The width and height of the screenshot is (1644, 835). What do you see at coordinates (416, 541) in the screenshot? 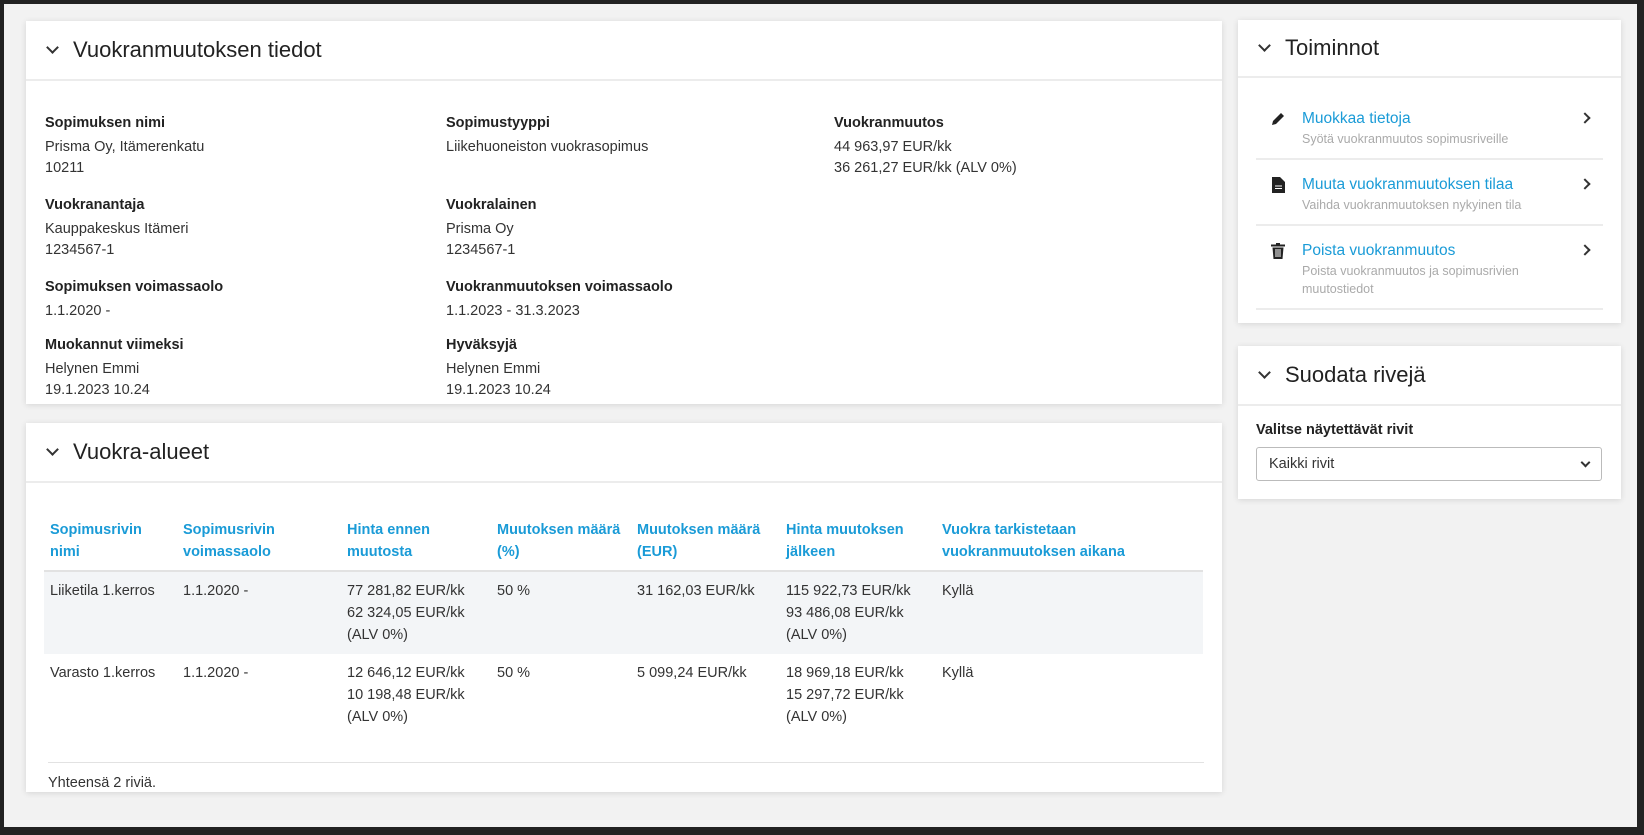
I see `column-header: Hinta ennen muutosta` at bounding box center [416, 541].